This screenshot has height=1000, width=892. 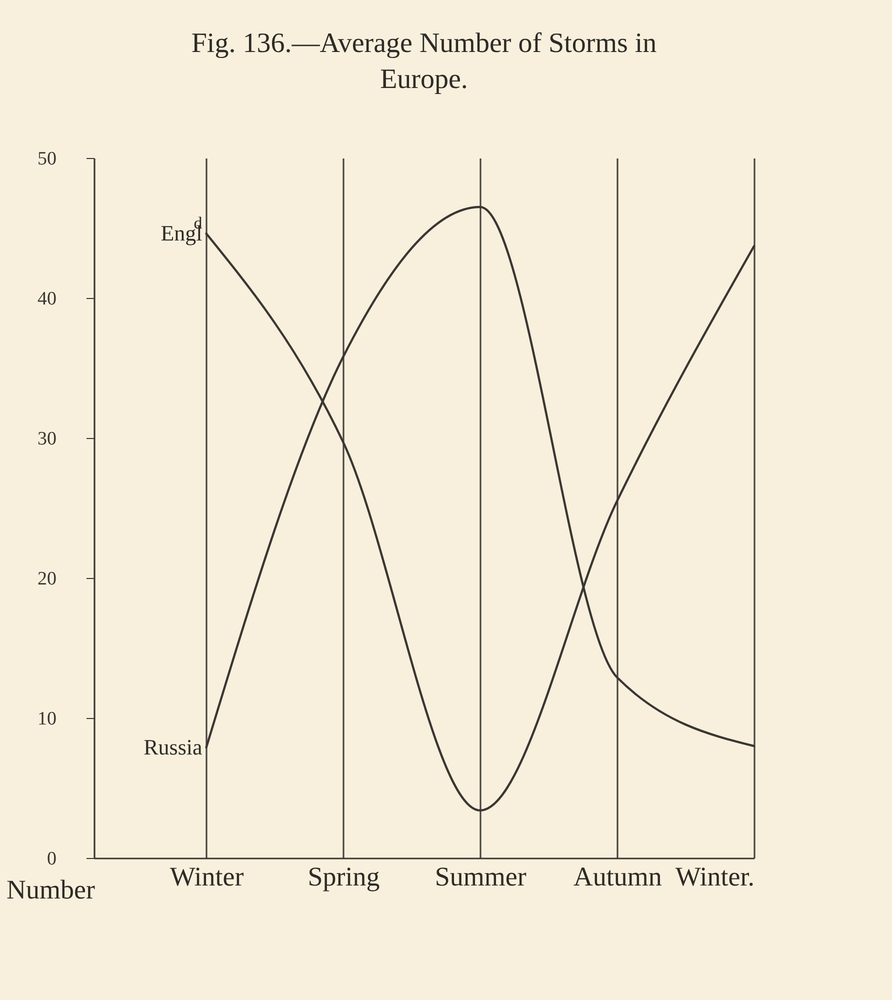 I want to click on y-axis-title: Number, so click(x=50, y=889).